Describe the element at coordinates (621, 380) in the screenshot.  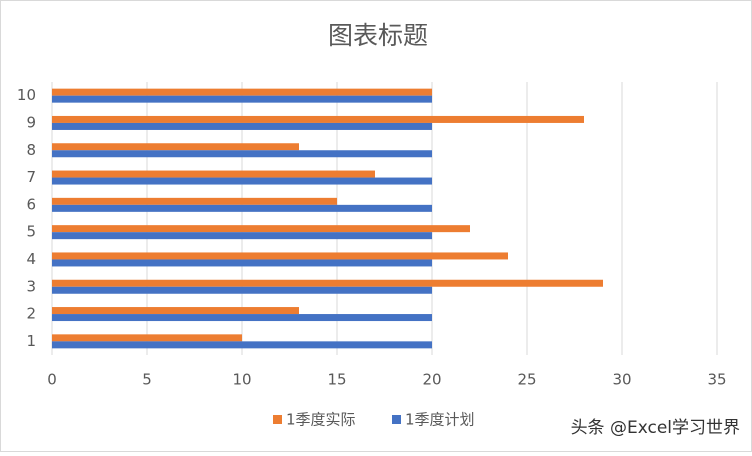
I see `x-tick-label: 30` at that location.